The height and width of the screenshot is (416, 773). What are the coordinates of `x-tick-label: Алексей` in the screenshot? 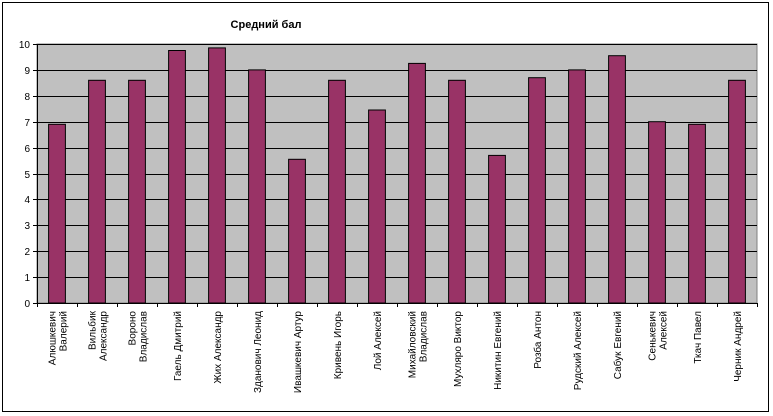 It's located at (664, 330).